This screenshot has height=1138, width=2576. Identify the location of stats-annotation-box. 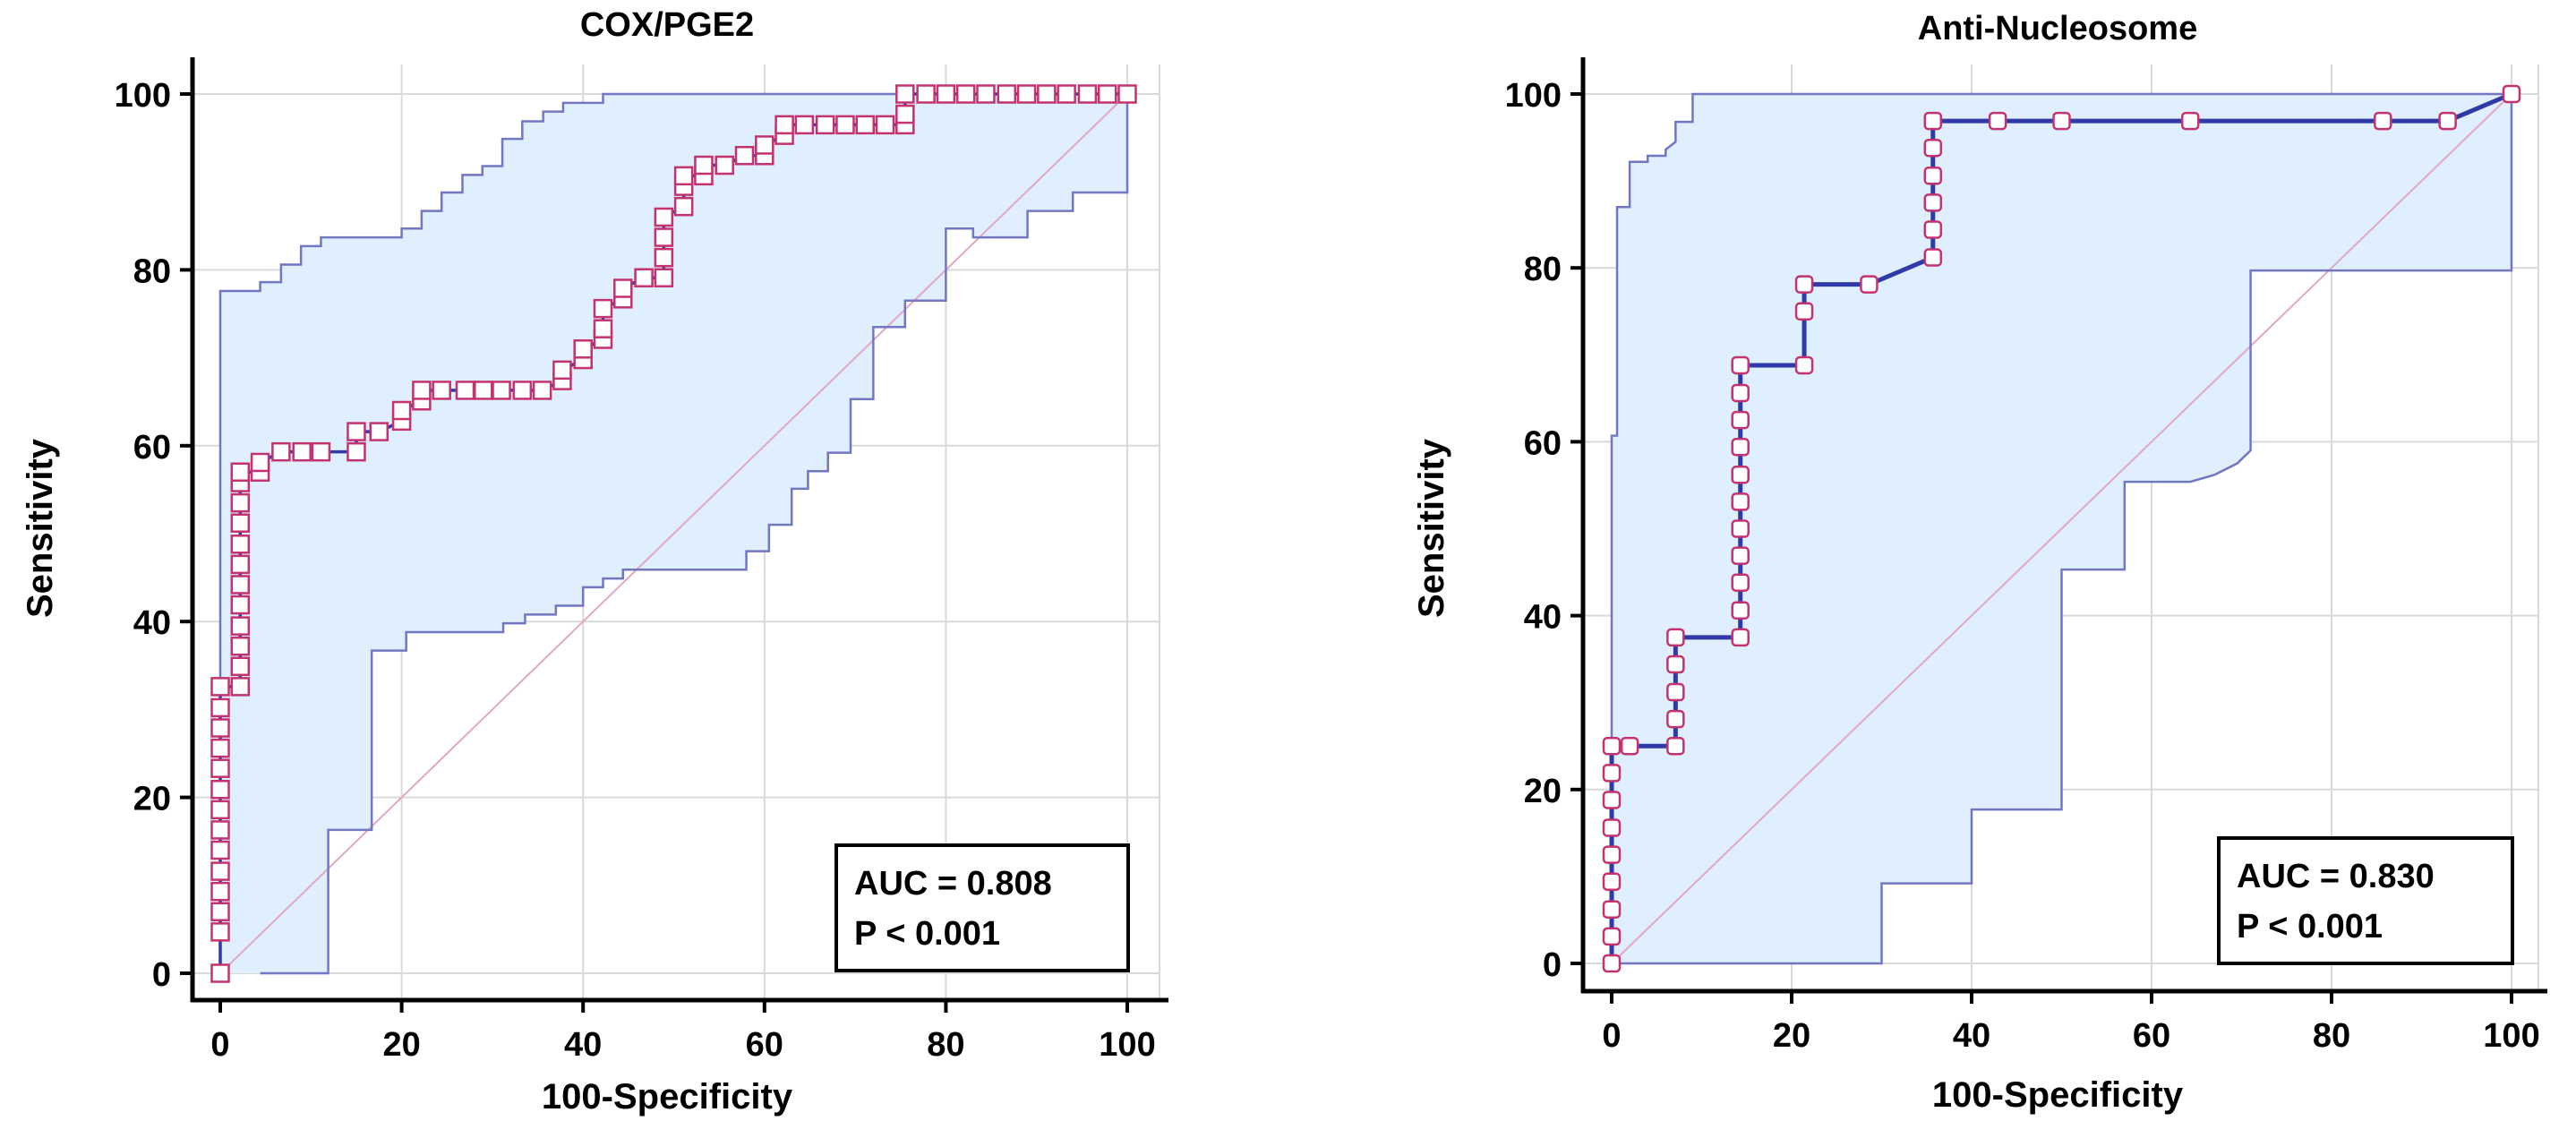
(982, 908).